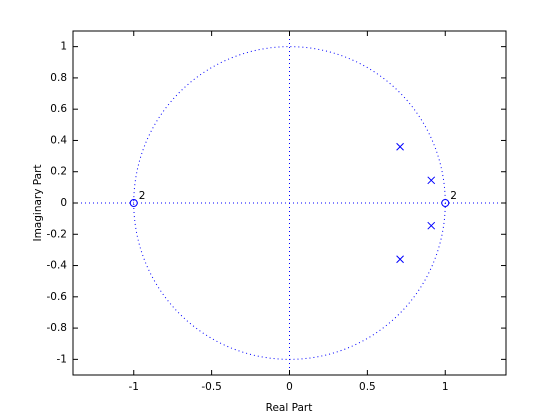  Describe the element at coordinates (58, 172) in the screenshot. I see `y-tick-label: 0.2` at that location.